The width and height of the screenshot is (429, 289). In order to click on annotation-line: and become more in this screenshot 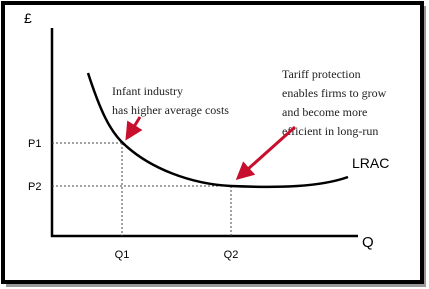, I will do `click(324, 112)`.